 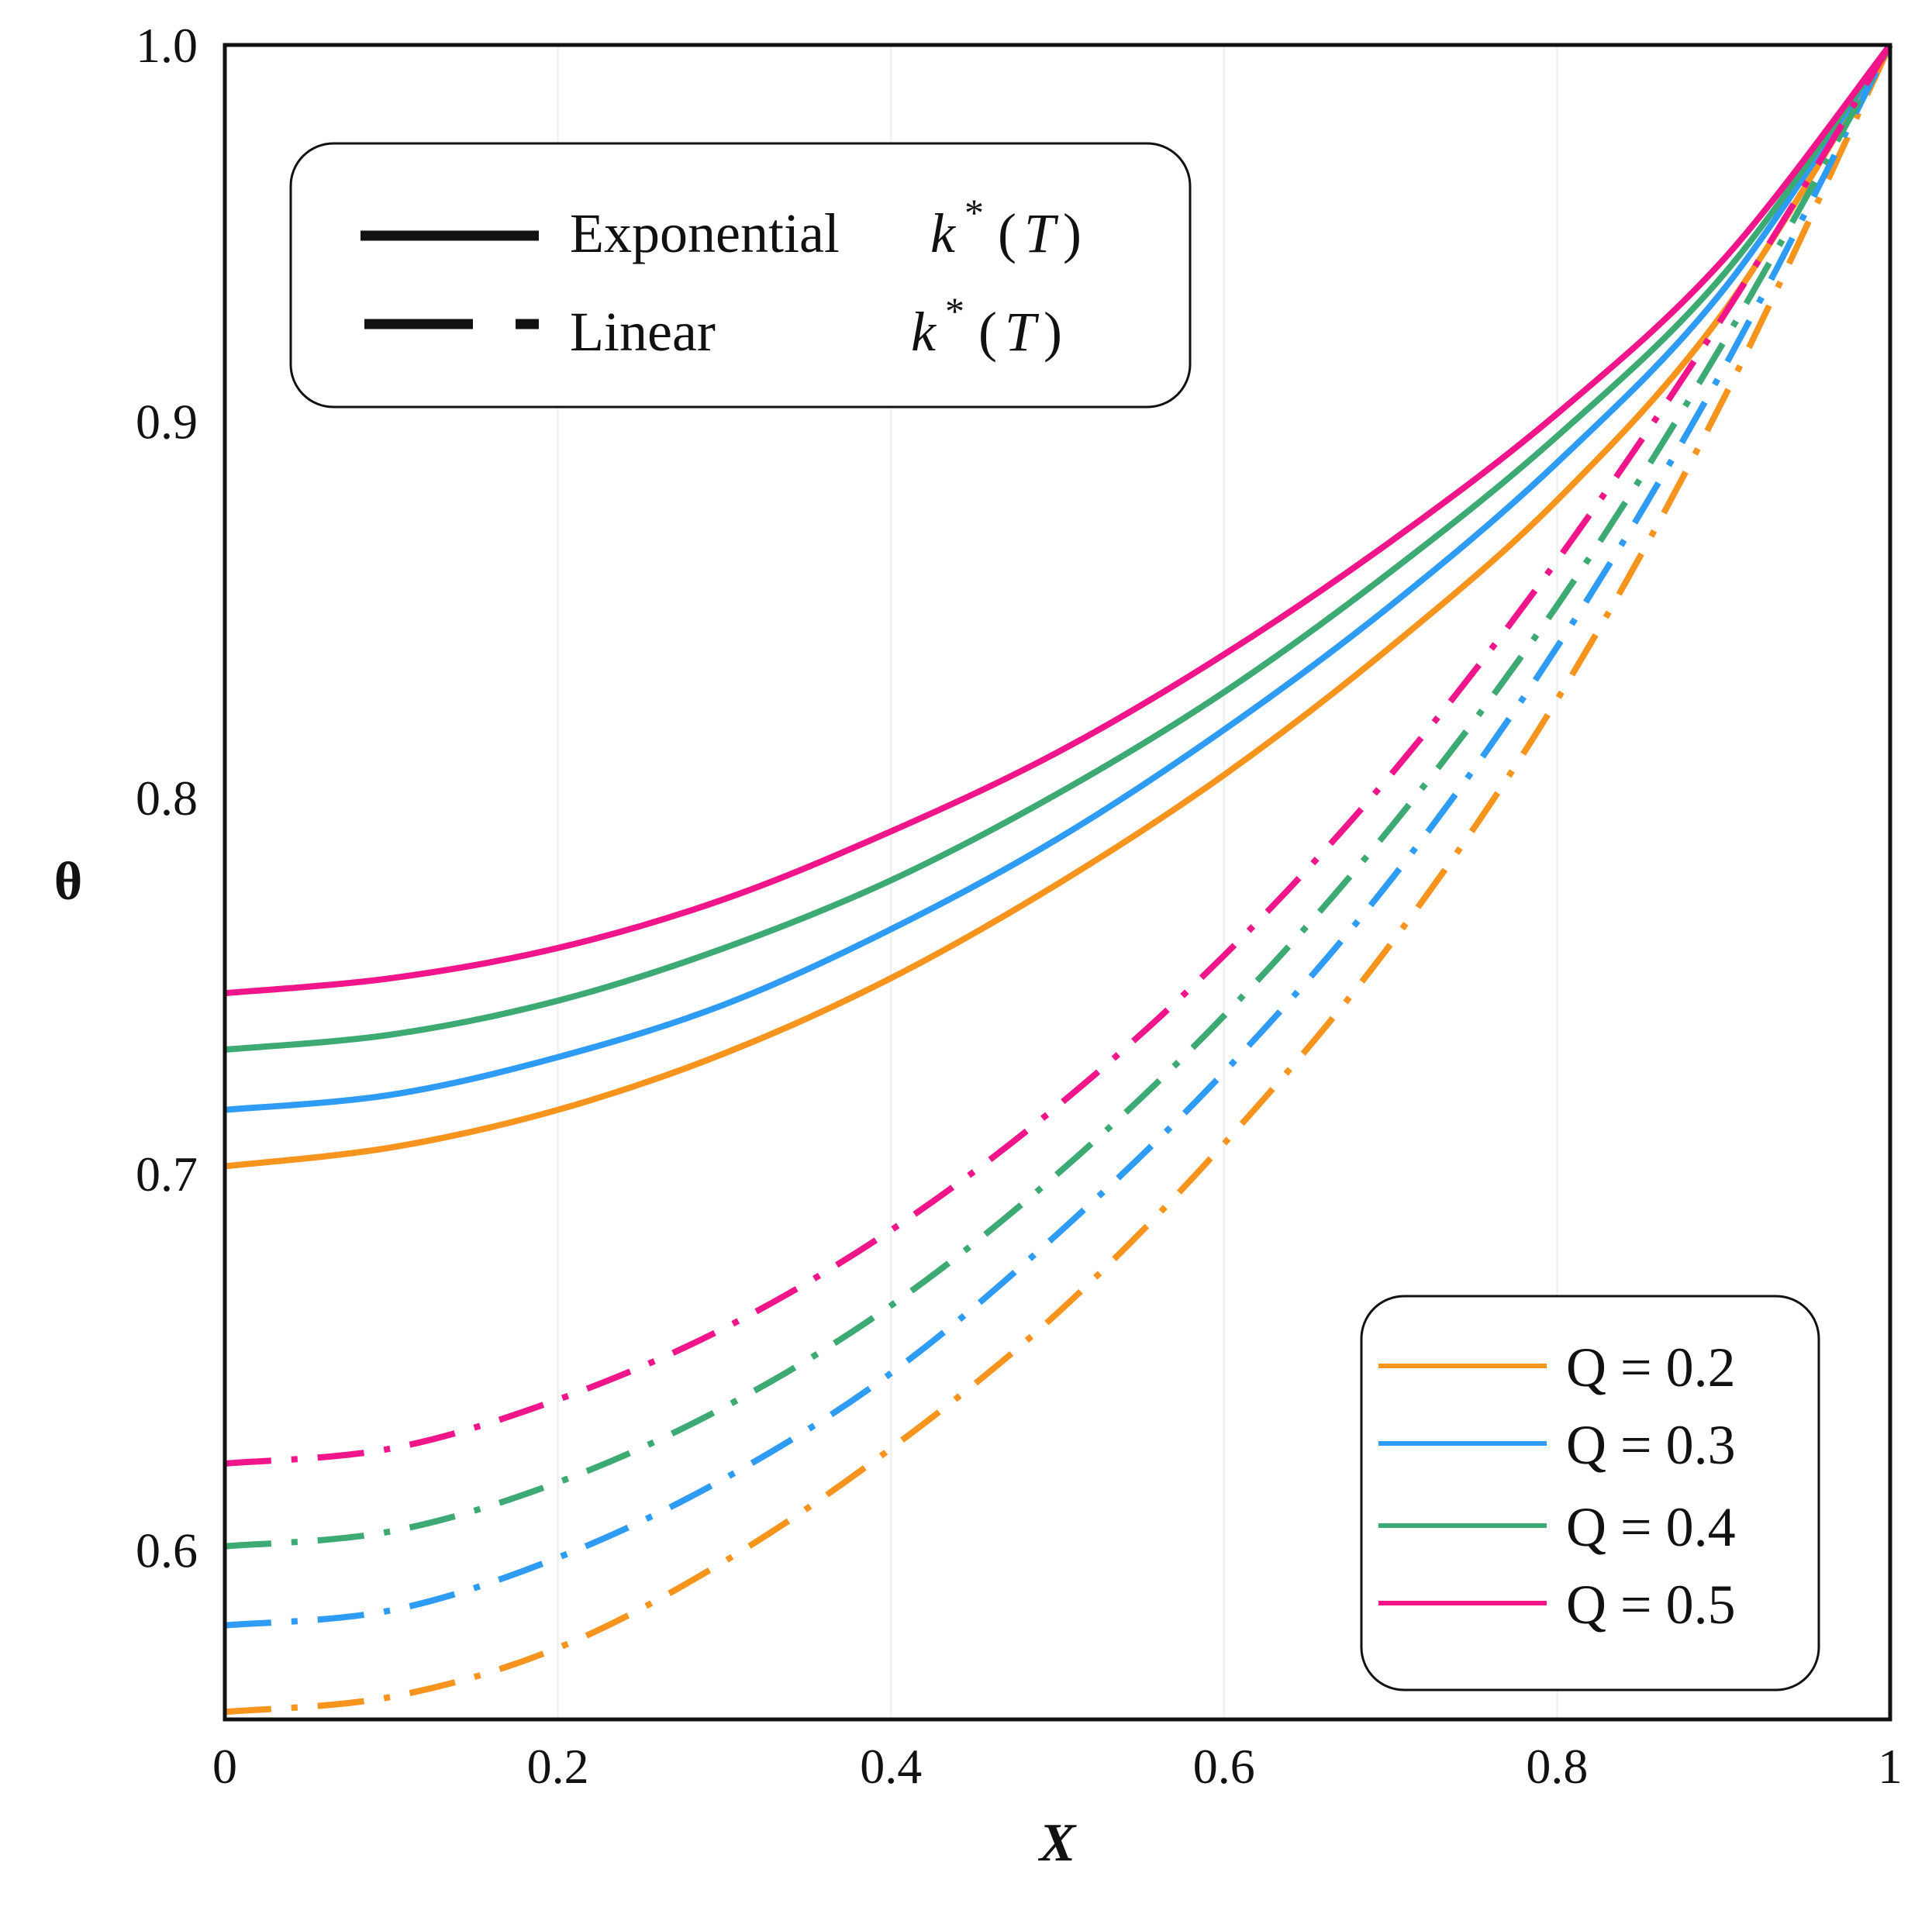 I want to click on x-tick-label: 0.2, so click(x=558, y=1766).